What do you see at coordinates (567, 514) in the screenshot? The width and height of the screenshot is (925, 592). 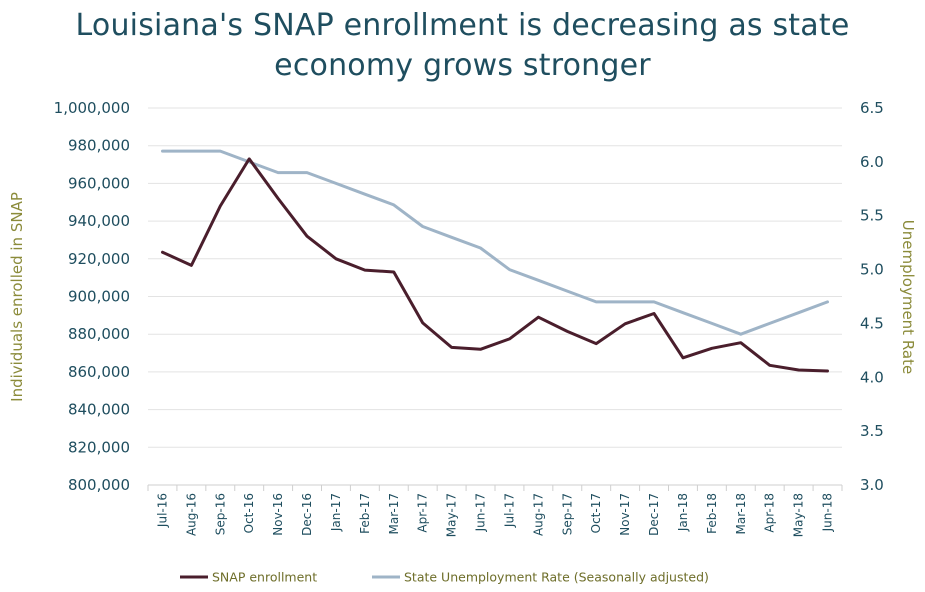 I see `x-tick-label: Sep-17` at bounding box center [567, 514].